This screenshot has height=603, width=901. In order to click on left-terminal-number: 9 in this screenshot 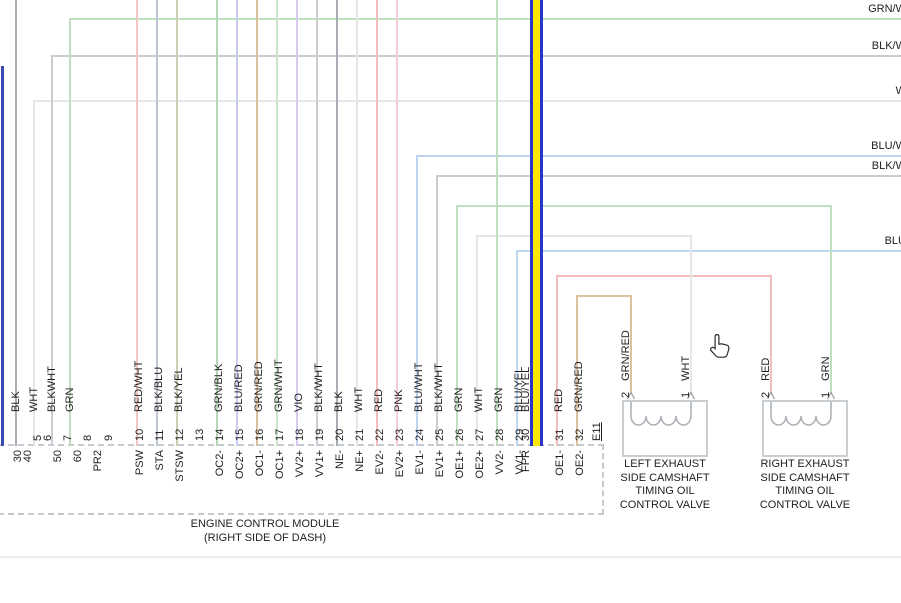, I will do `click(109, 437)`.